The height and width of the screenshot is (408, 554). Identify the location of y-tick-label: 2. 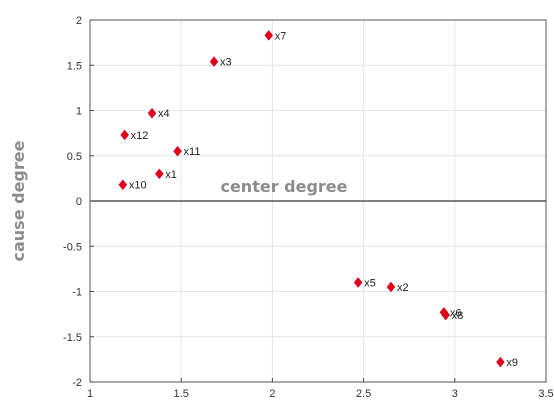
(79, 21).